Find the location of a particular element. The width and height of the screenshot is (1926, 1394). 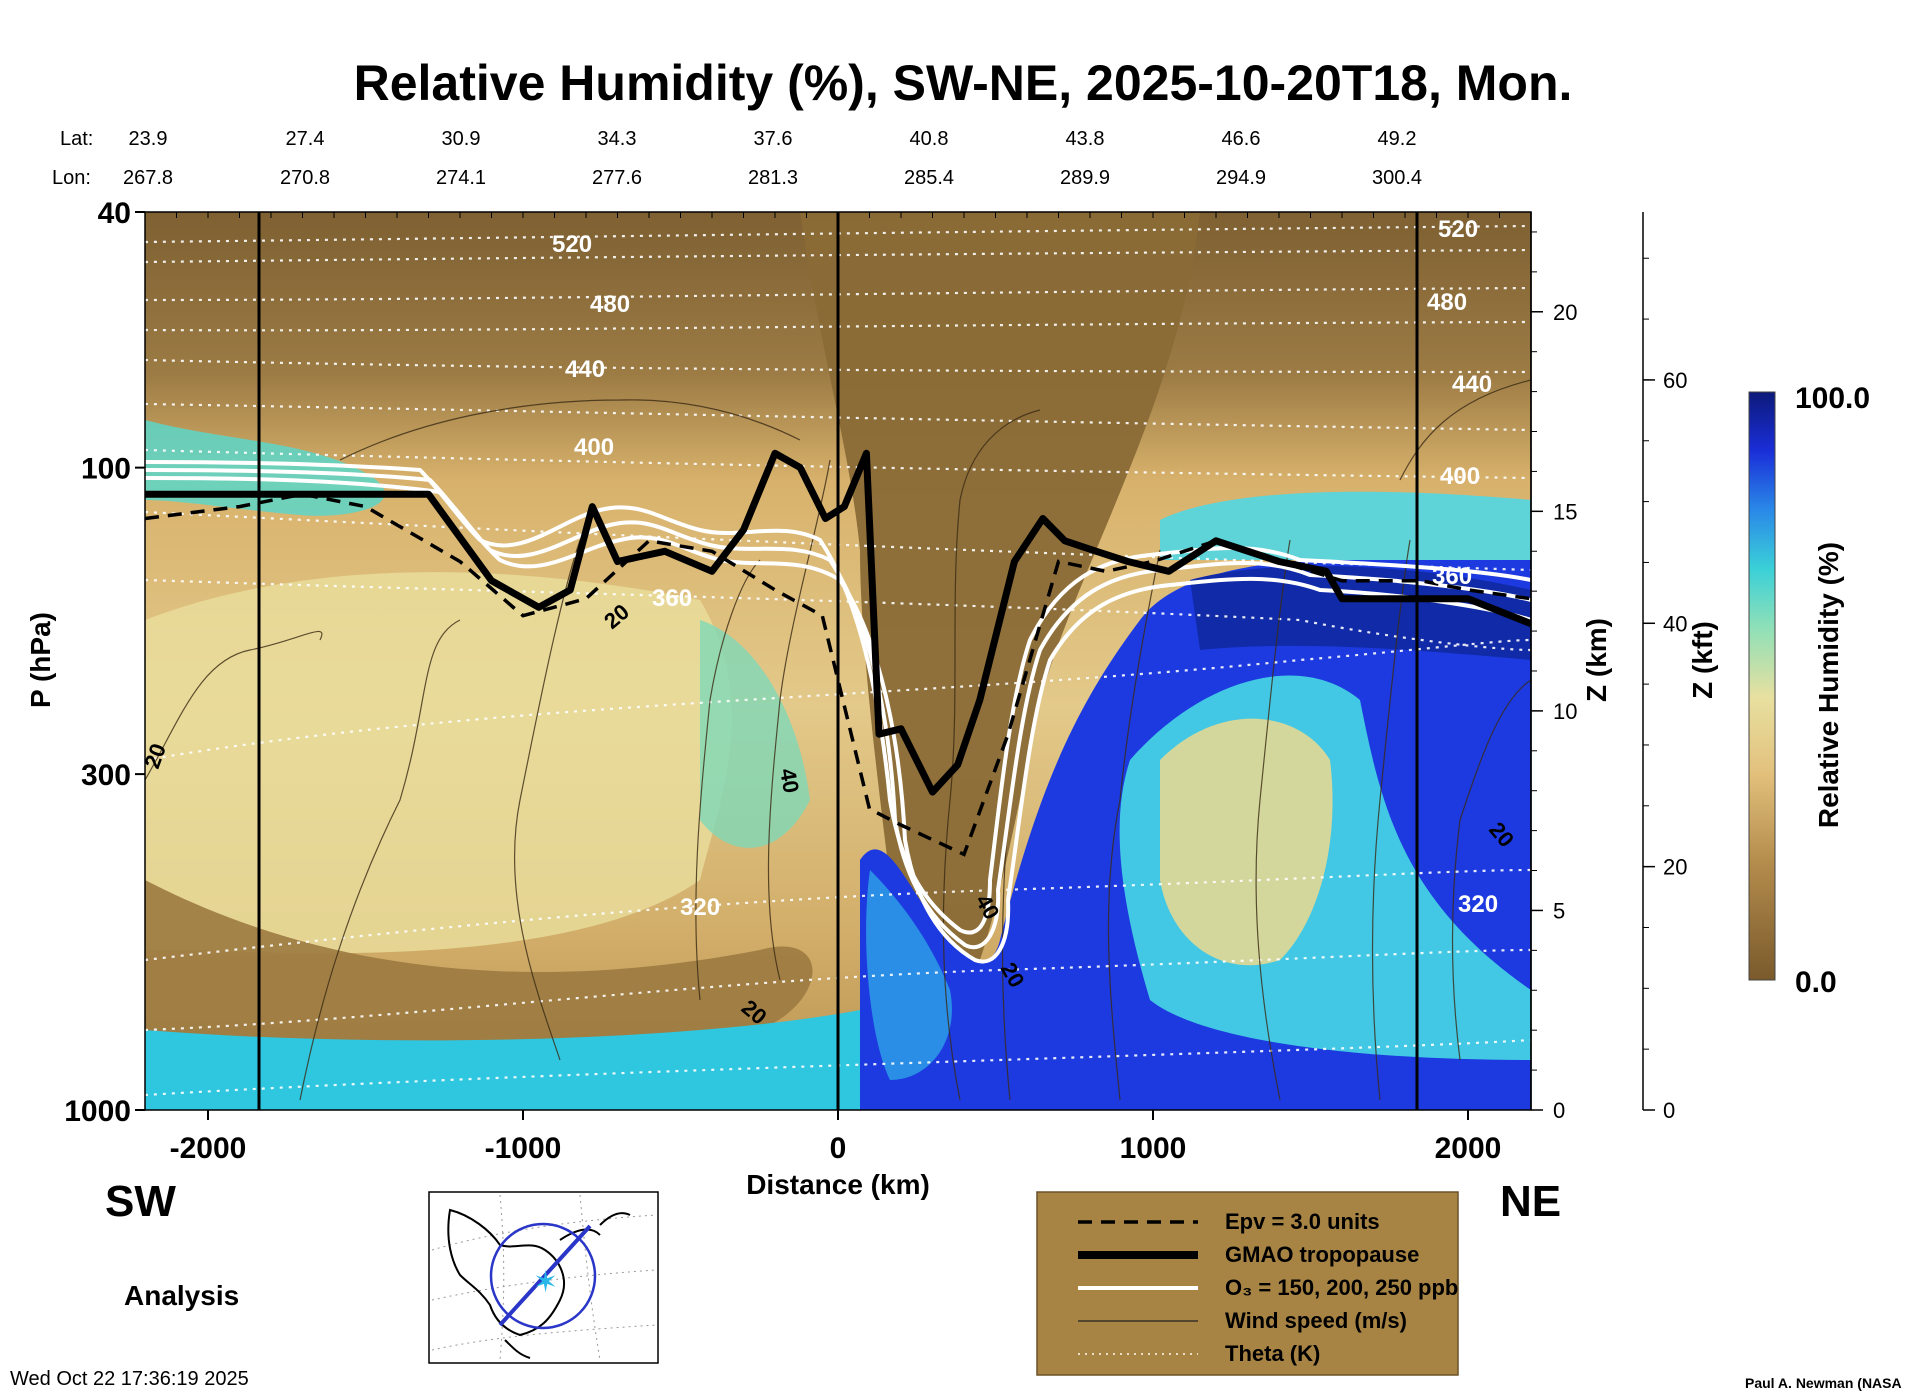

colorbar-label: Relative Humidity (%) is located at coordinates (1828, 685).